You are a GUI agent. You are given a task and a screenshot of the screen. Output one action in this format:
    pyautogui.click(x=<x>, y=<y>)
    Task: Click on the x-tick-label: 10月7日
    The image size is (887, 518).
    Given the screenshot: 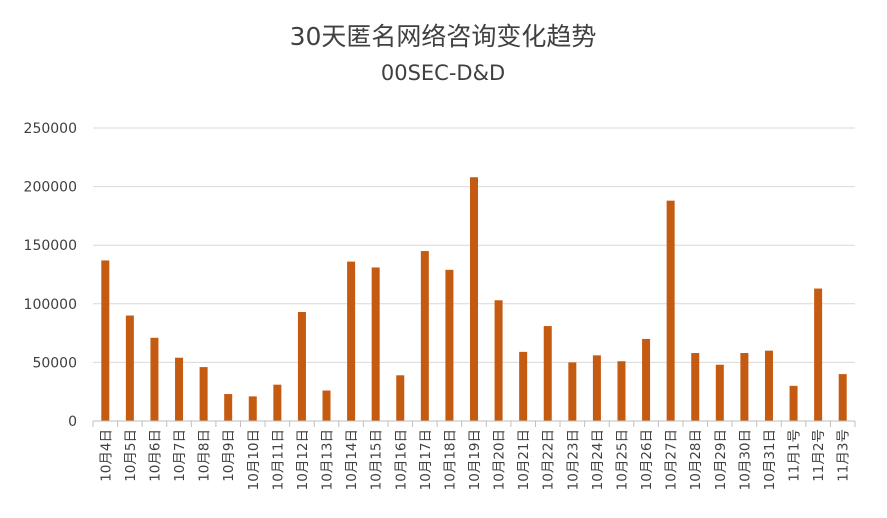 What is the action you would take?
    pyautogui.click(x=180, y=455)
    